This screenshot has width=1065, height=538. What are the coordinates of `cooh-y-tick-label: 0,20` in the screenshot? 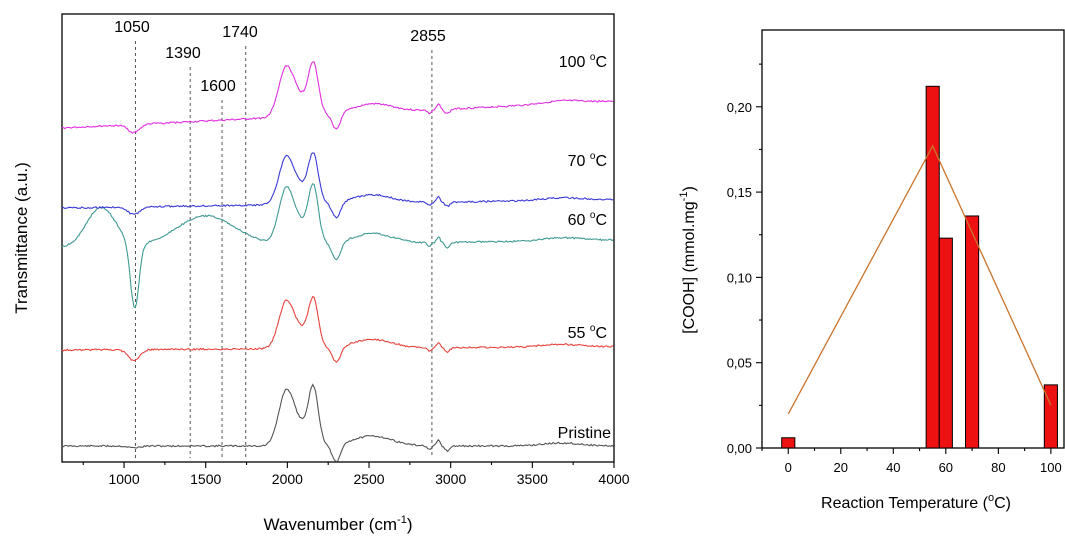 It's located at (739, 107).